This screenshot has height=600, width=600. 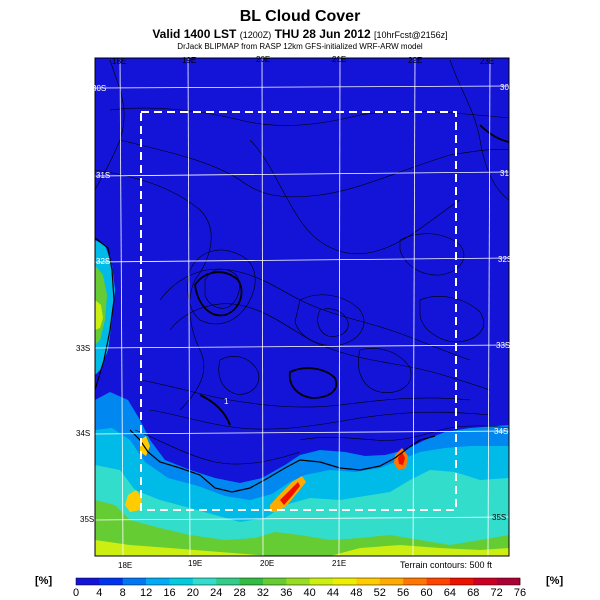 What do you see at coordinates (403, 593) in the screenshot?
I see `colorbar-tick-label: 56` at bounding box center [403, 593].